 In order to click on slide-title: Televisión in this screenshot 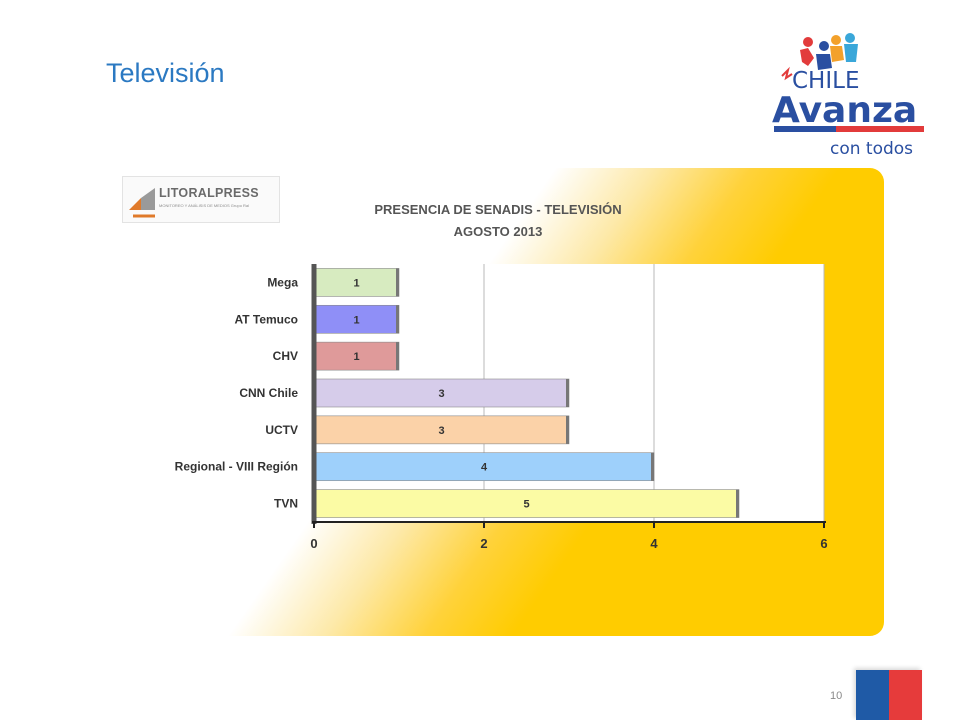, I will do `click(165, 73)`.